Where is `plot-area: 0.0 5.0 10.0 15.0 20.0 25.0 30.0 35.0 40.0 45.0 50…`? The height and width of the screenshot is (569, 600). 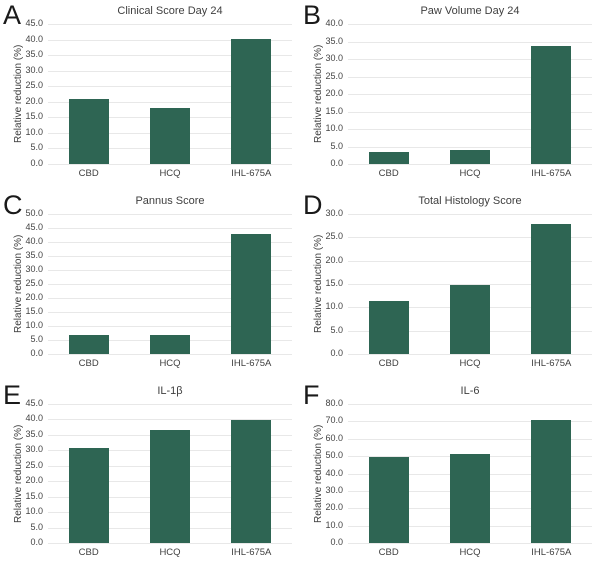 plot-area: 0.0 5.0 10.0 15.0 20.0 25.0 30.0 35.0 40.0 45.0 50… is located at coordinates (158, 288).